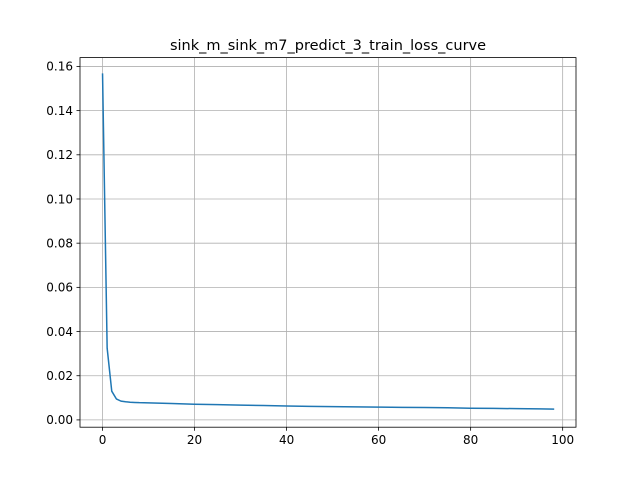 This screenshot has width=640, height=480. I want to click on y-tick-label: 0.08, so click(59, 243).